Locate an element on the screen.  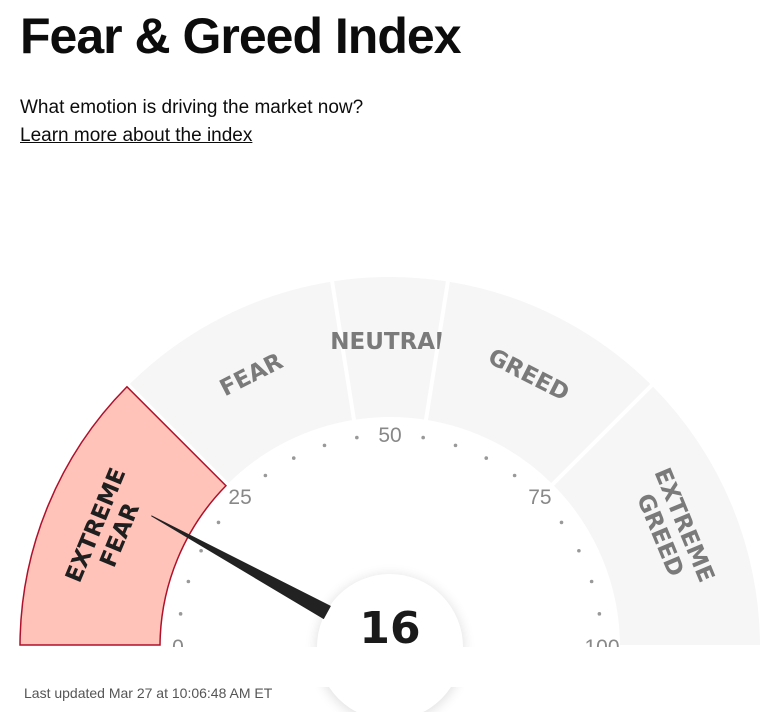
zone-label-neutral: NEUTRAL is located at coordinates (390, 342).